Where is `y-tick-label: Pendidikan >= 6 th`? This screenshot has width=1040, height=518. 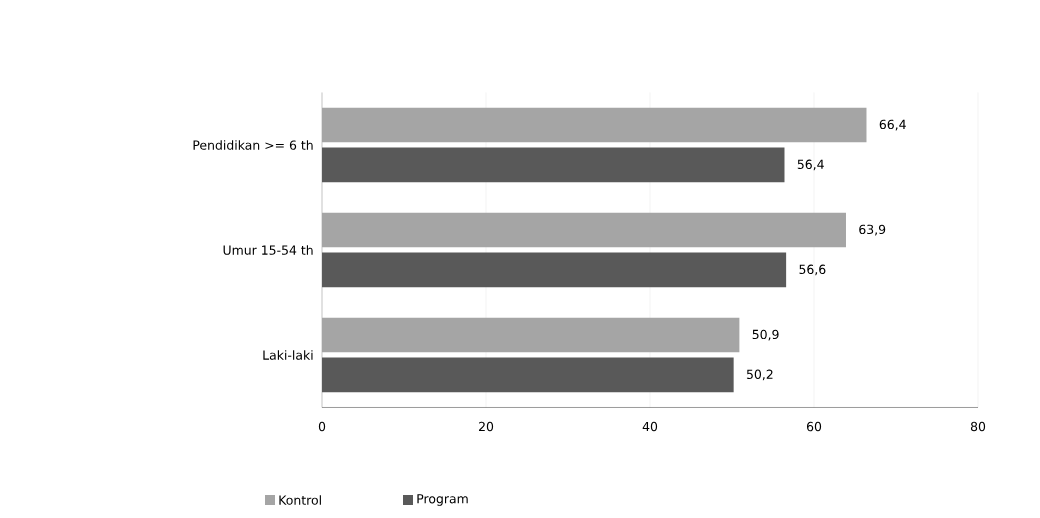 y-tick-label: Pendidikan >= 6 th is located at coordinates (253, 145).